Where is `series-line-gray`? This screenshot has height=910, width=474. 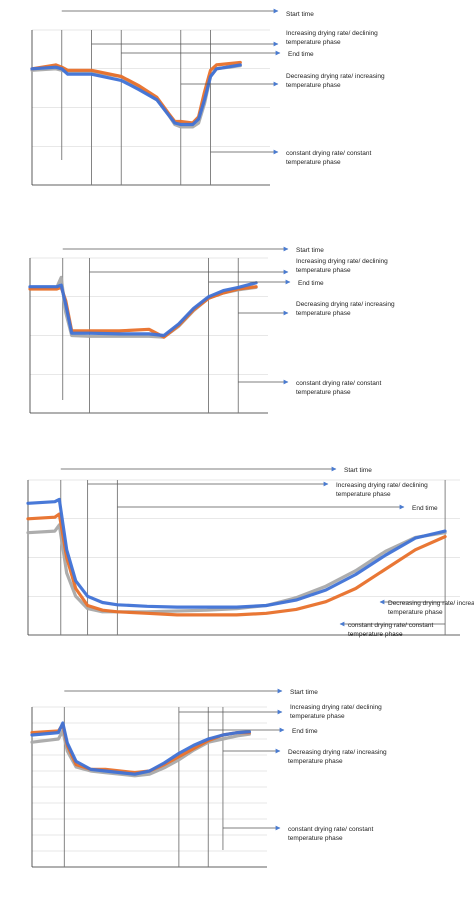 series-line-gray is located at coordinates (236, 568).